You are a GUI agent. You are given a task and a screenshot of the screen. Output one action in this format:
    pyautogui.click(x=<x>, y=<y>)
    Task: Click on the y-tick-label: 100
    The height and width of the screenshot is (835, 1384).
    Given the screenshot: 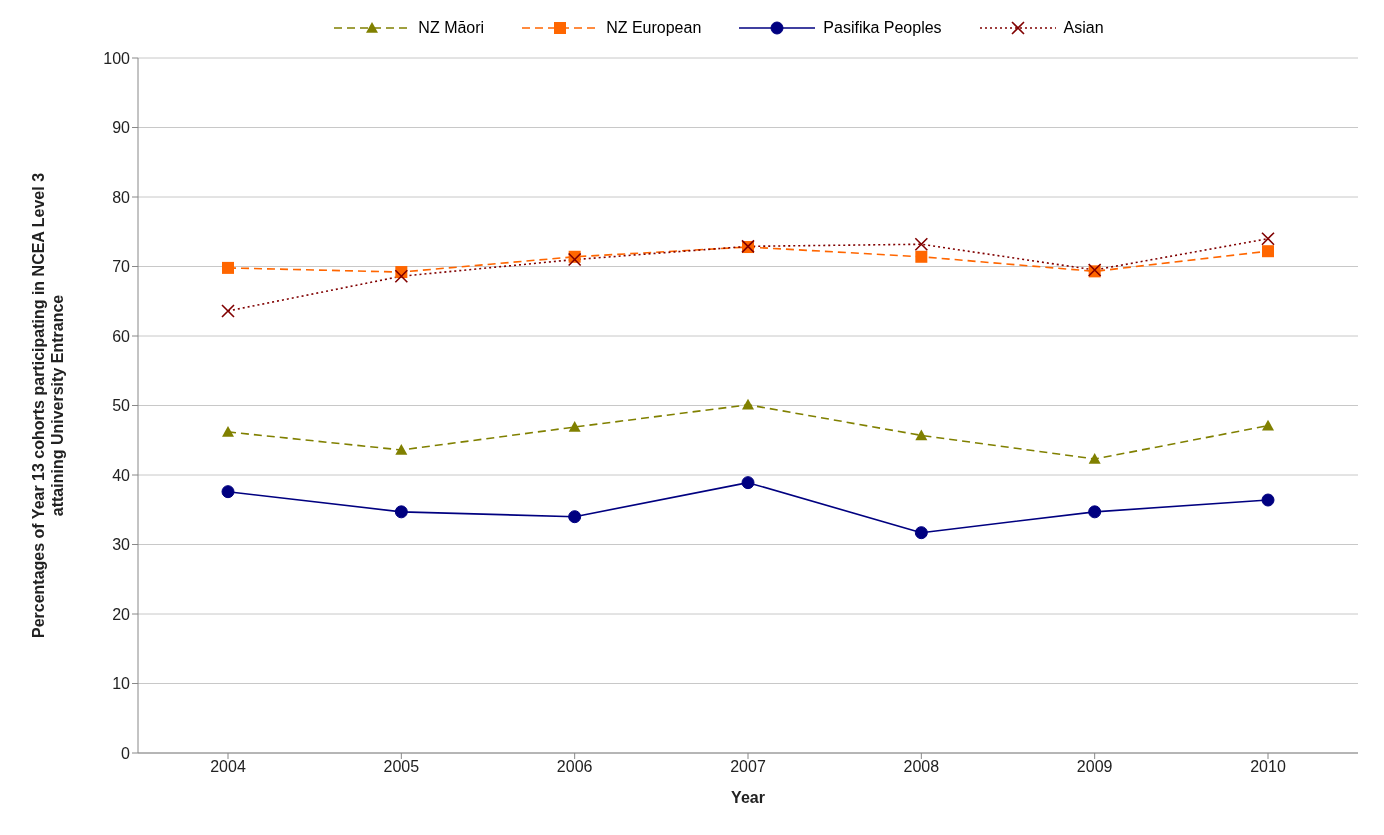 What is the action you would take?
    pyautogui.click(x=117, y=58)
    